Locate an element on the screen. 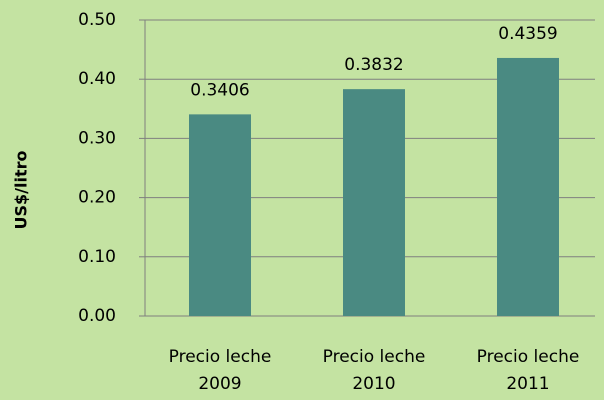 Image resolution: width=604 pixels, height=400 pixels. x-tick-label: Precio leche 2011 is located at coordinates (528, 370).